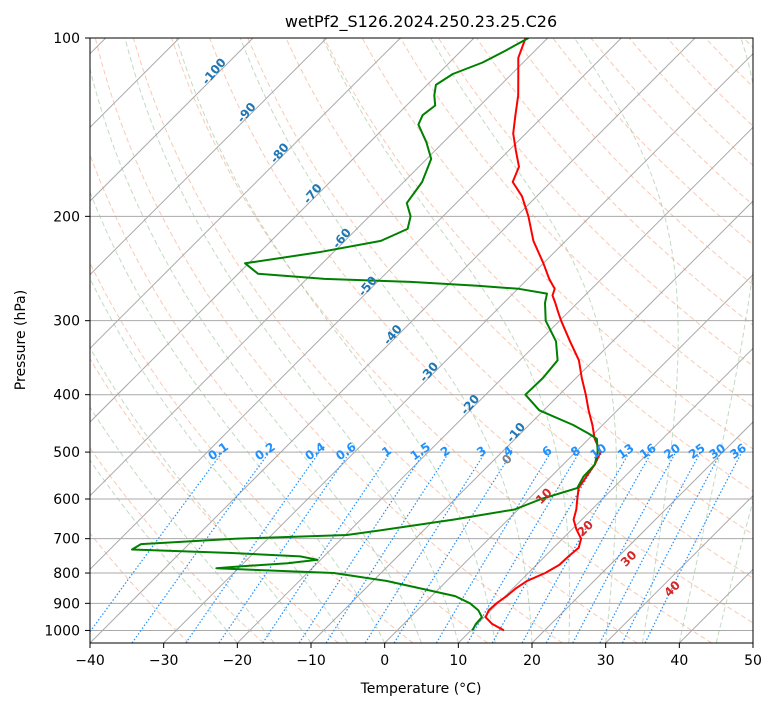  Describe the element at coordinates (672, 451) in the screenshot. I see `mixing-ratio-label: 20` at that location.